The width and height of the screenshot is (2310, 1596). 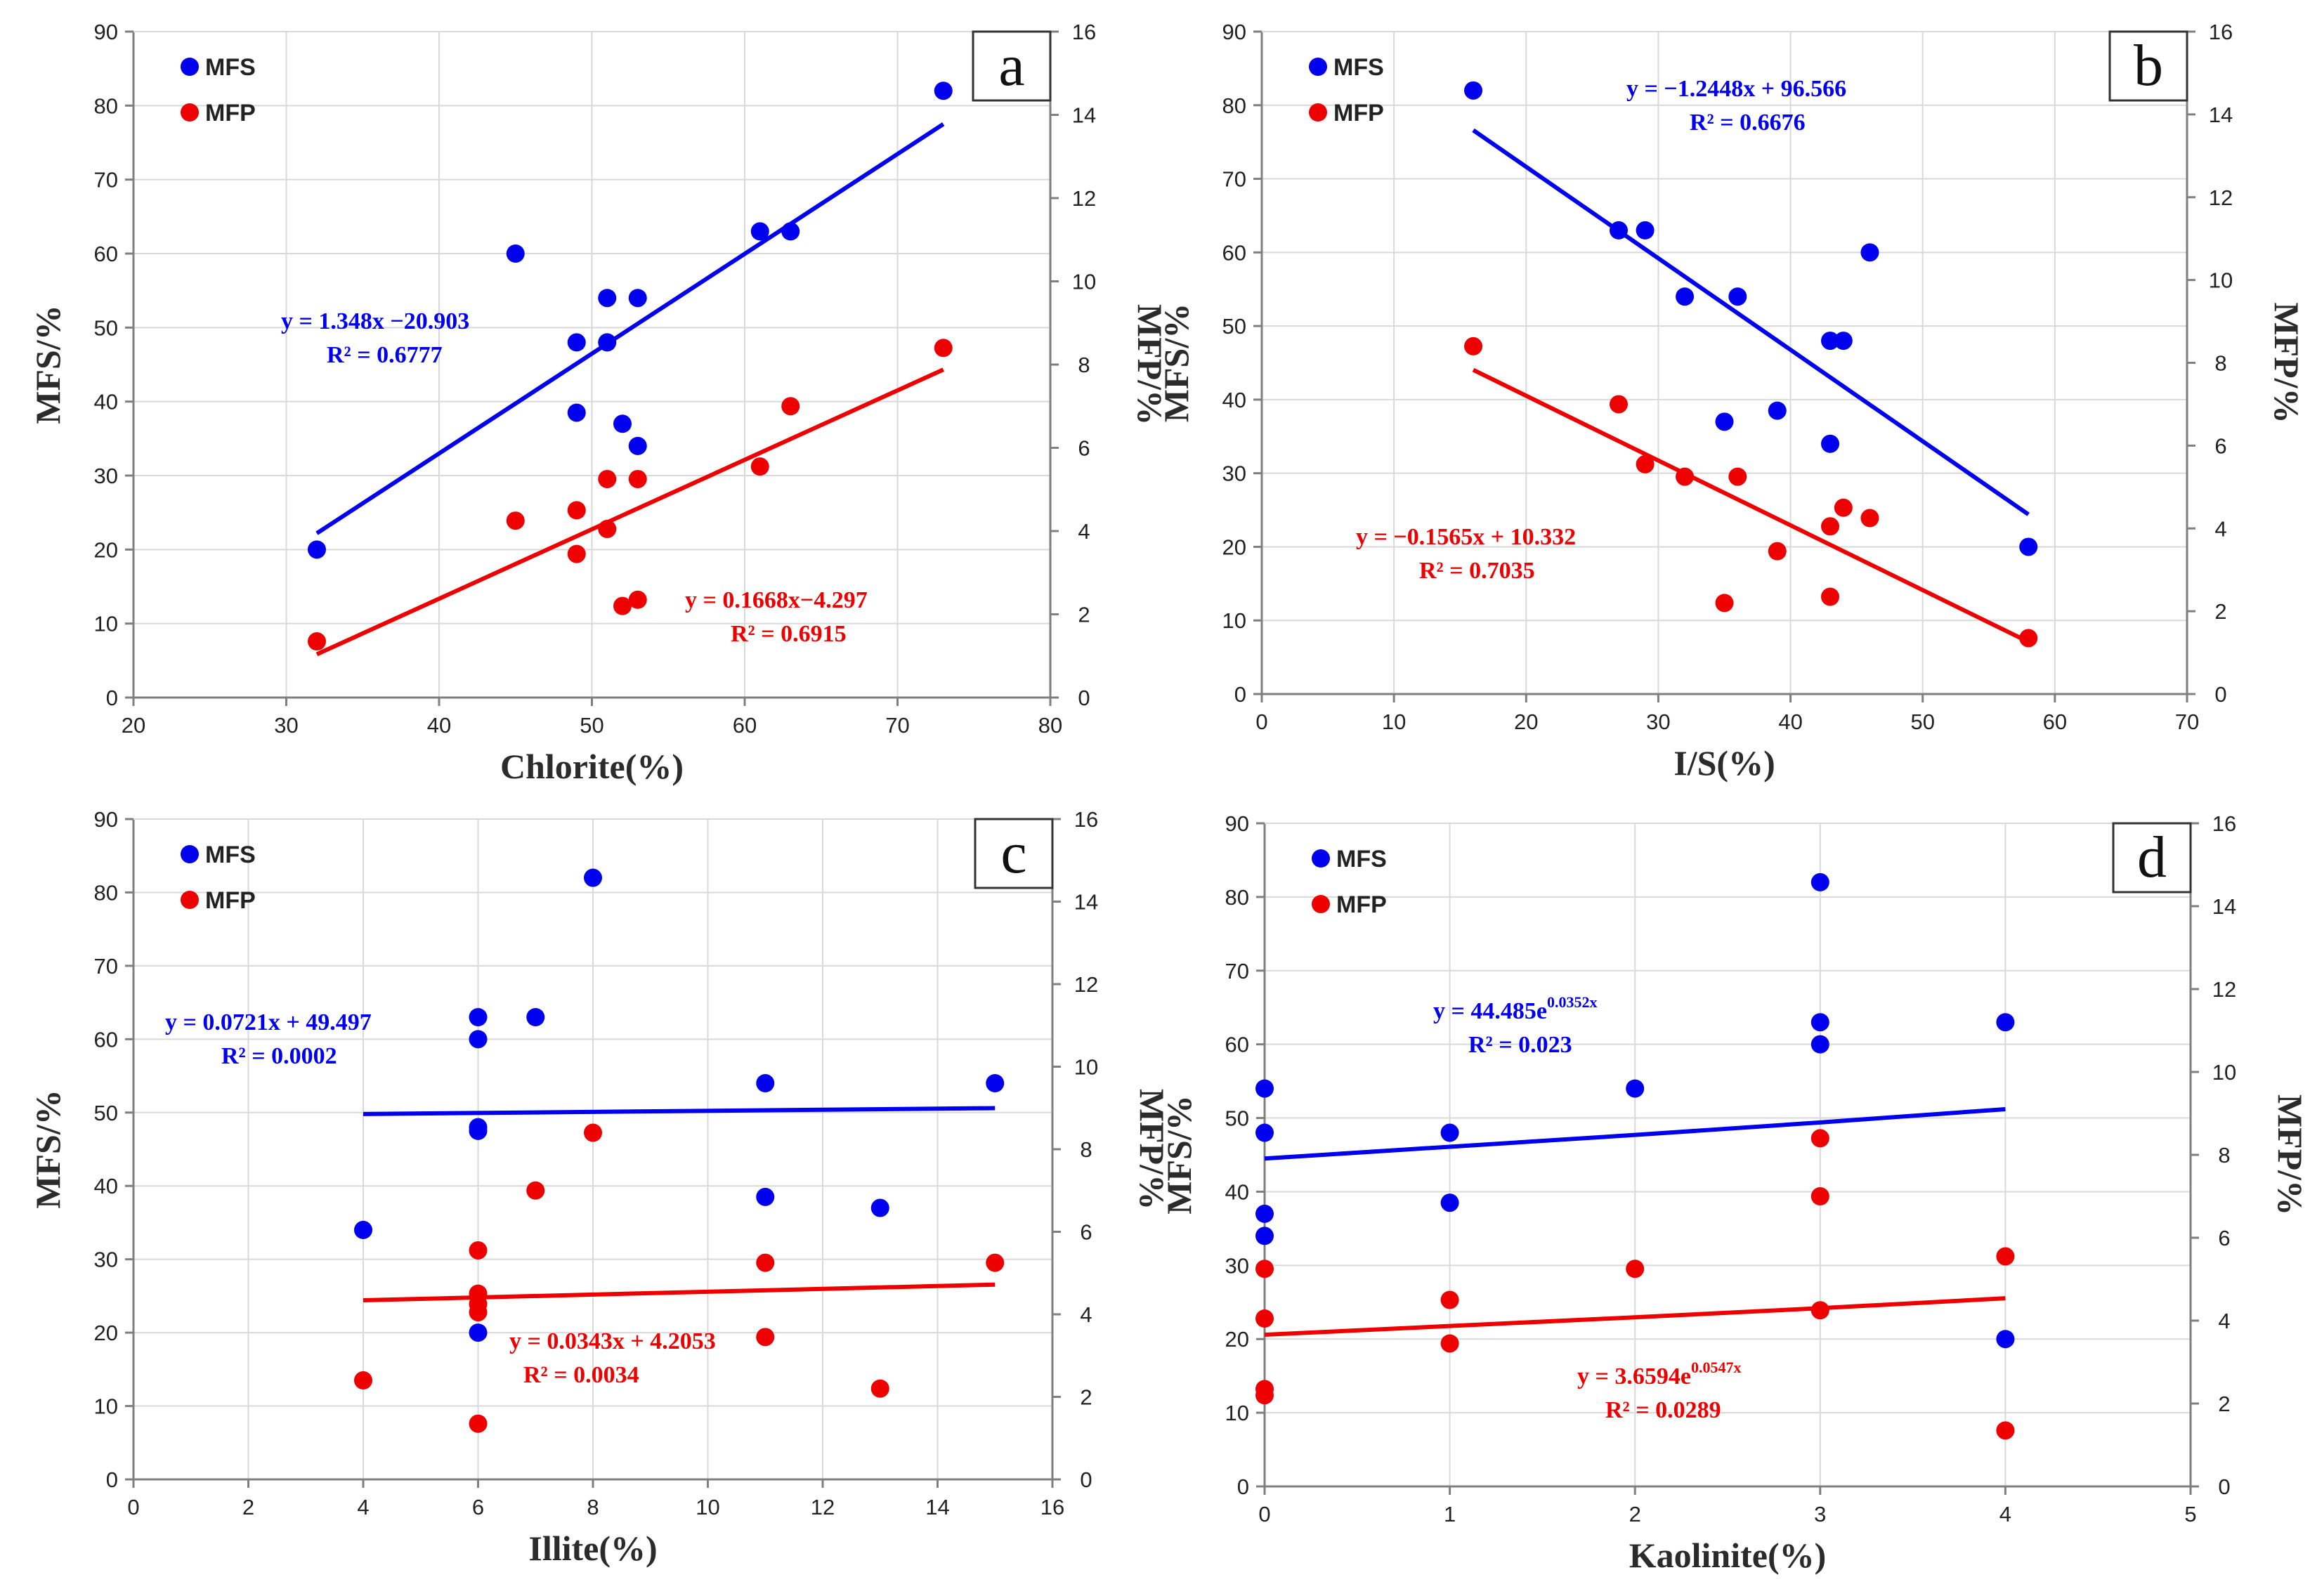 I want to click on x-axis-title: Kaolinite(%), so click(x=1728, y=1555).